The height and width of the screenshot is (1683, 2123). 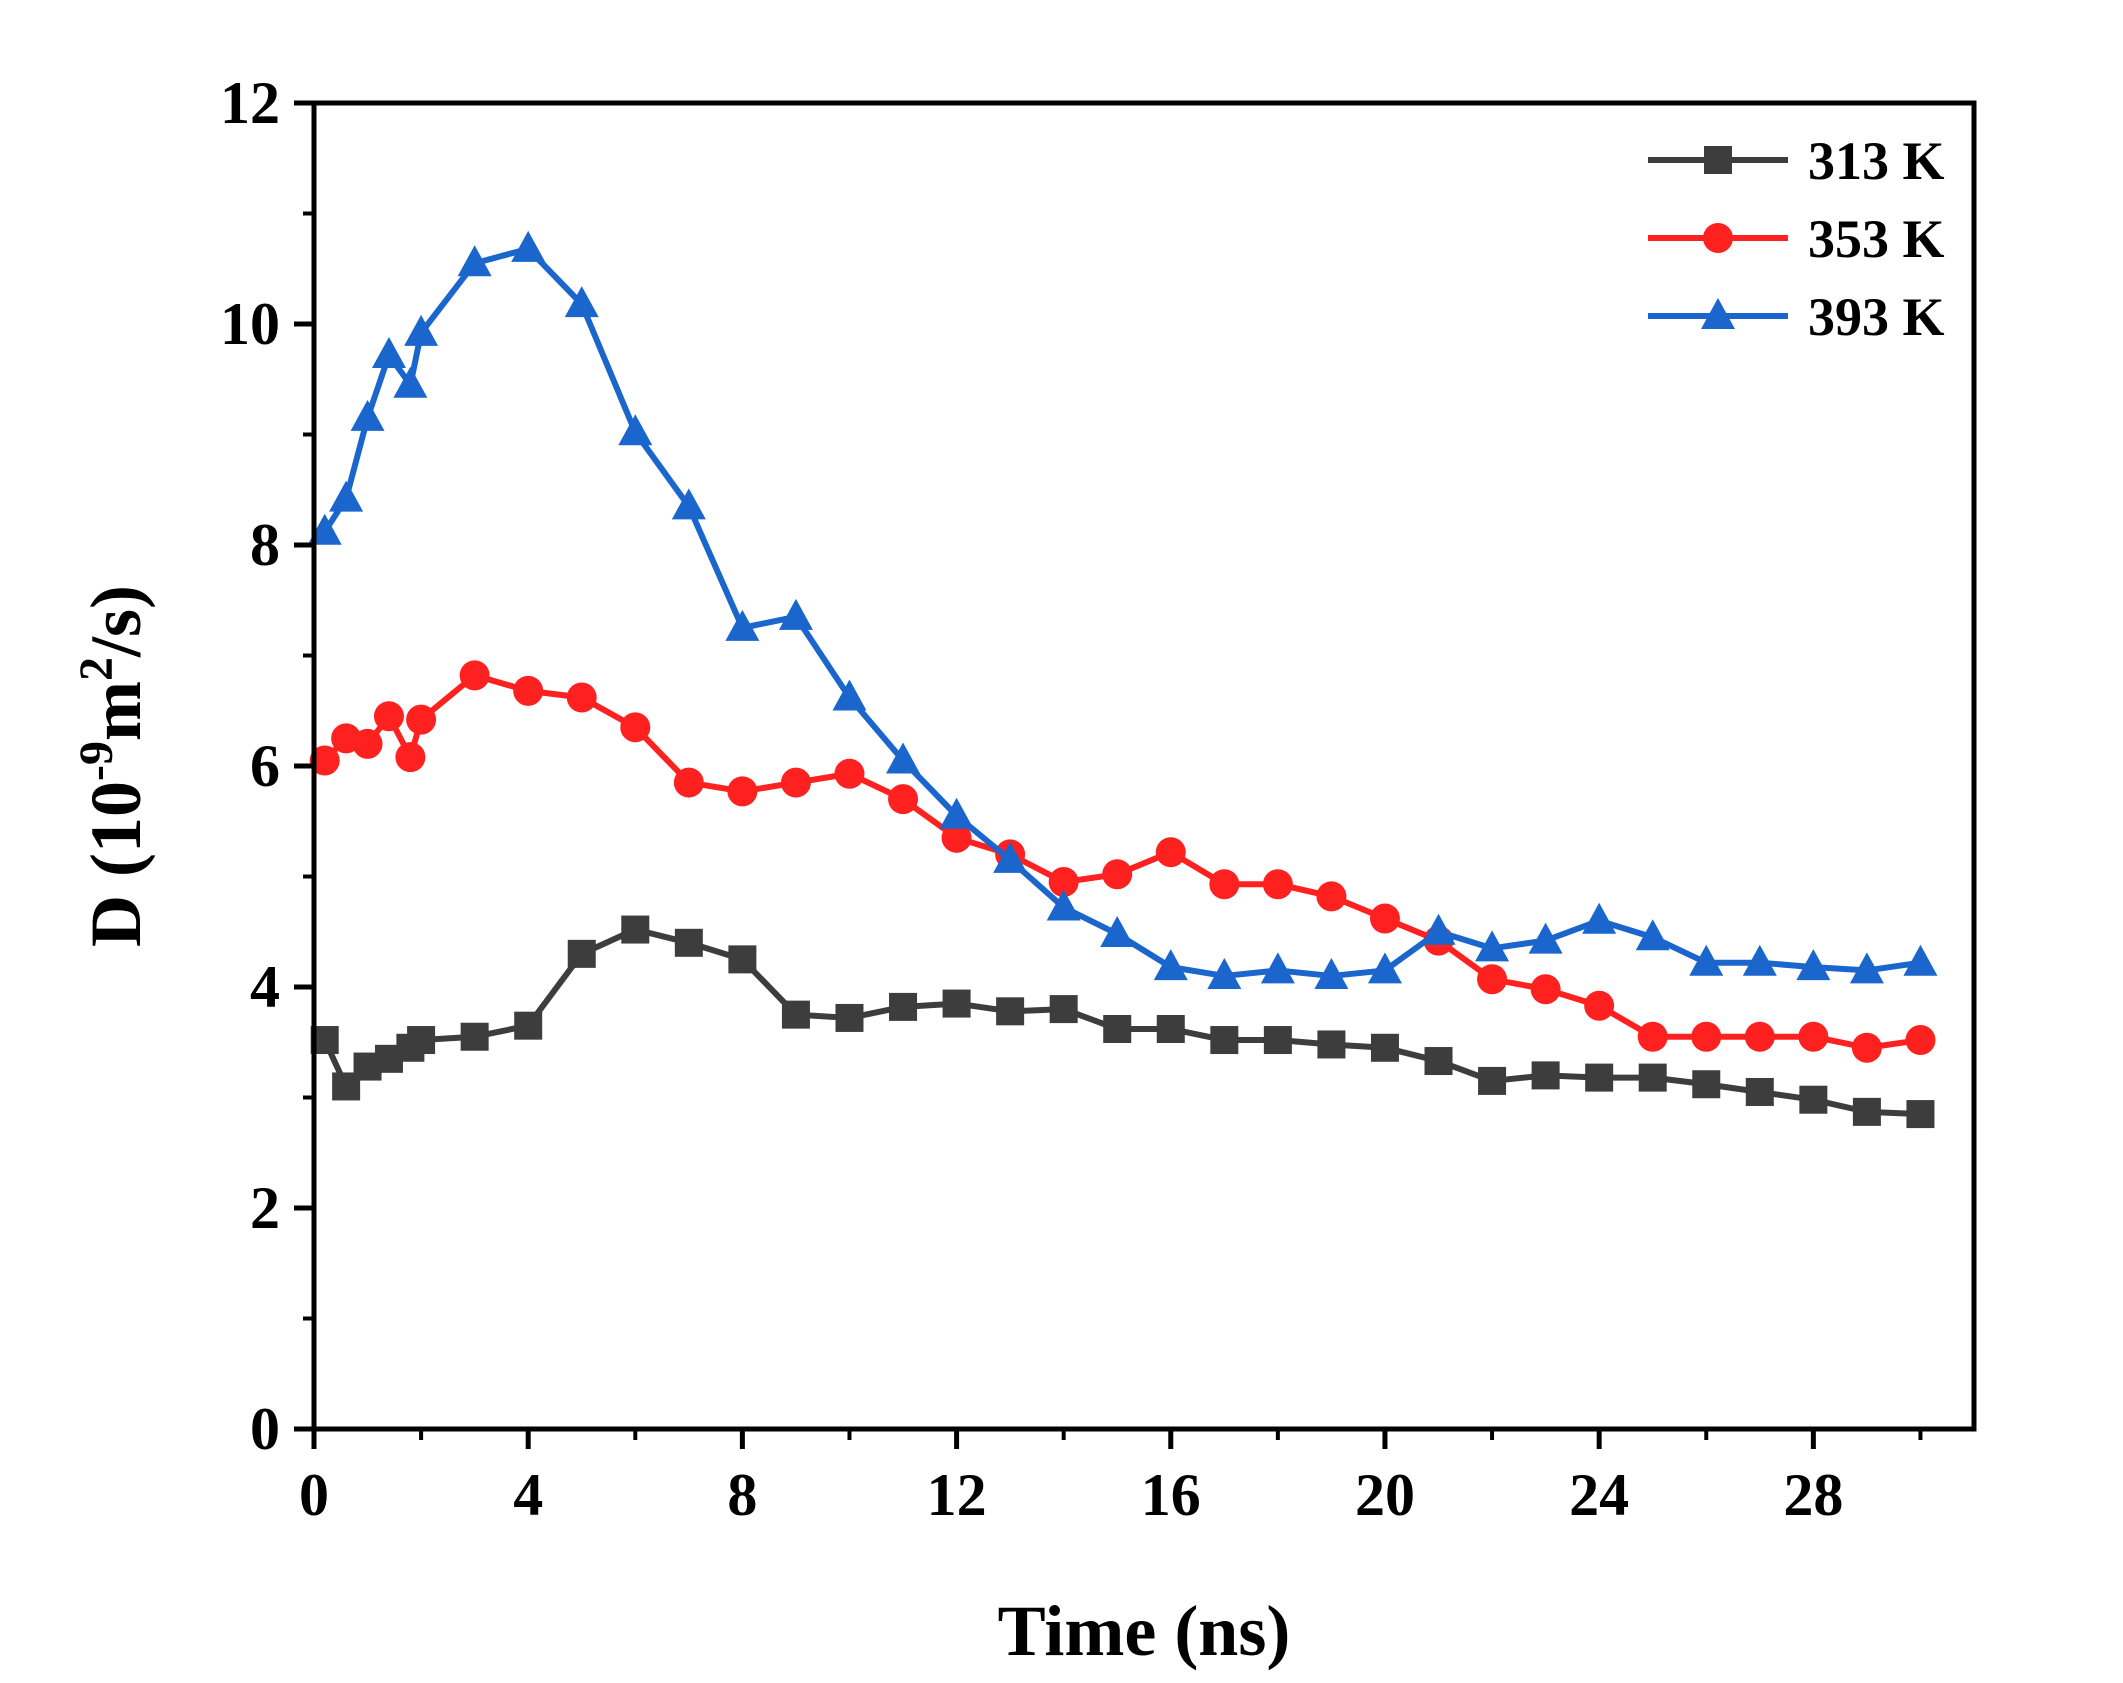 I want to click on y-tick-label: 8, so click(x=265, y=545).